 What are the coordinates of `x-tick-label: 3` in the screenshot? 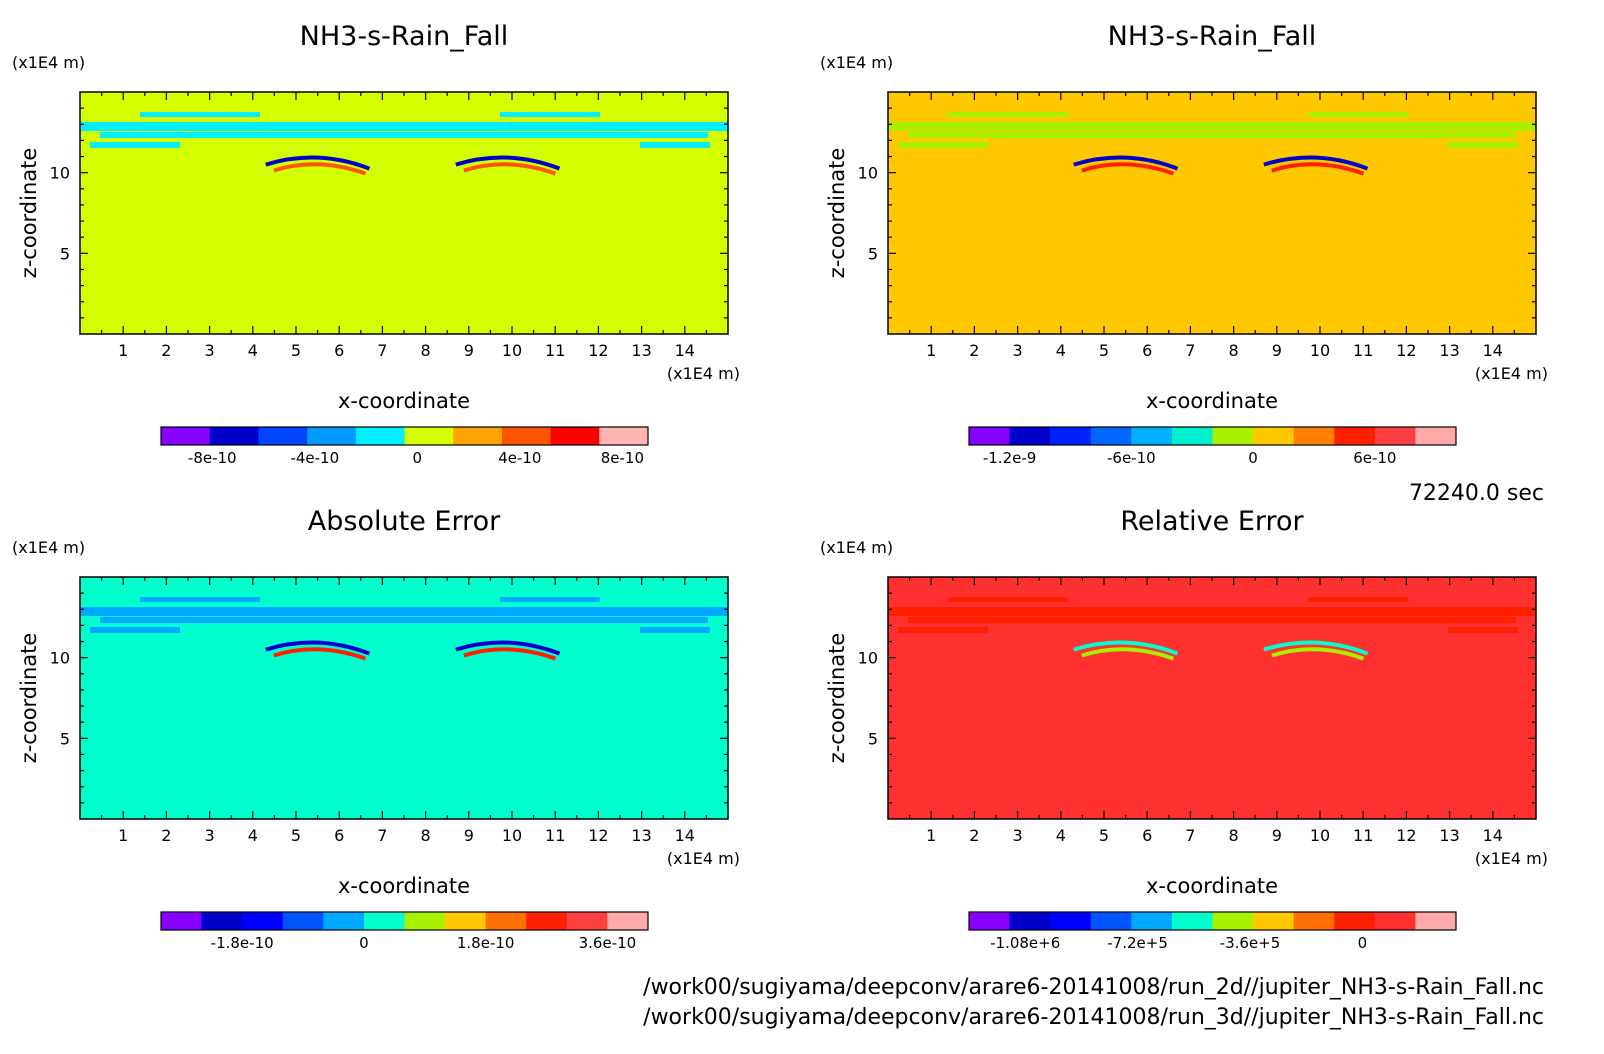 It's located at (1018, 835).